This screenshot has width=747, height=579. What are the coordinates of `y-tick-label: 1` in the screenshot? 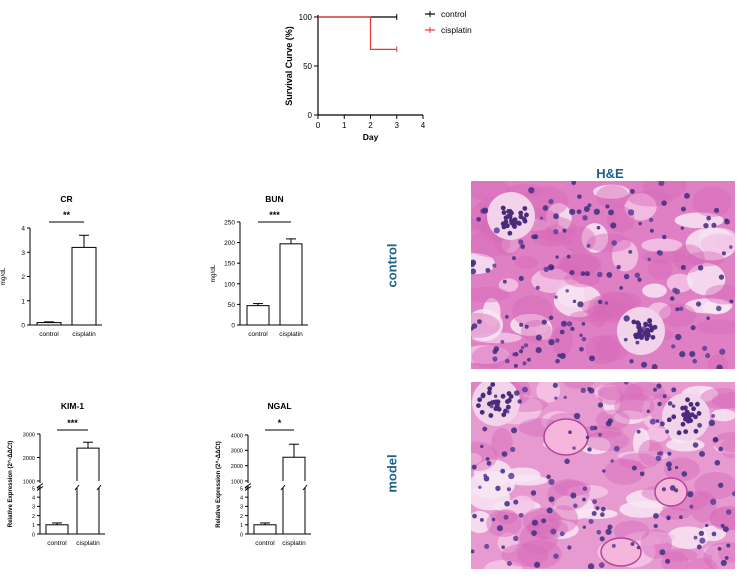 It's located at (33, 526).